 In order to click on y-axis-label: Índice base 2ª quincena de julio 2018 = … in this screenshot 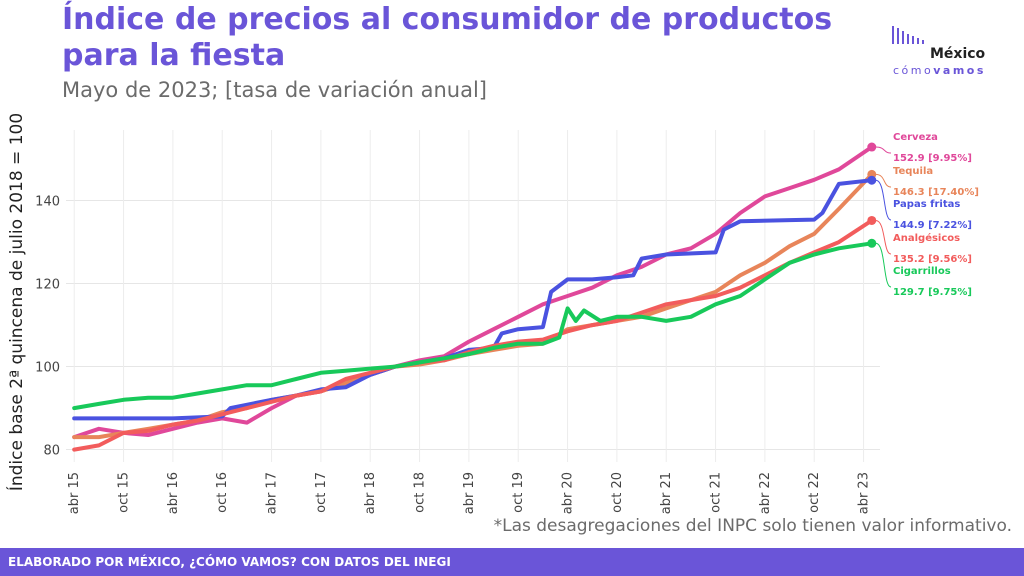, I will do `click(16, 302)`.